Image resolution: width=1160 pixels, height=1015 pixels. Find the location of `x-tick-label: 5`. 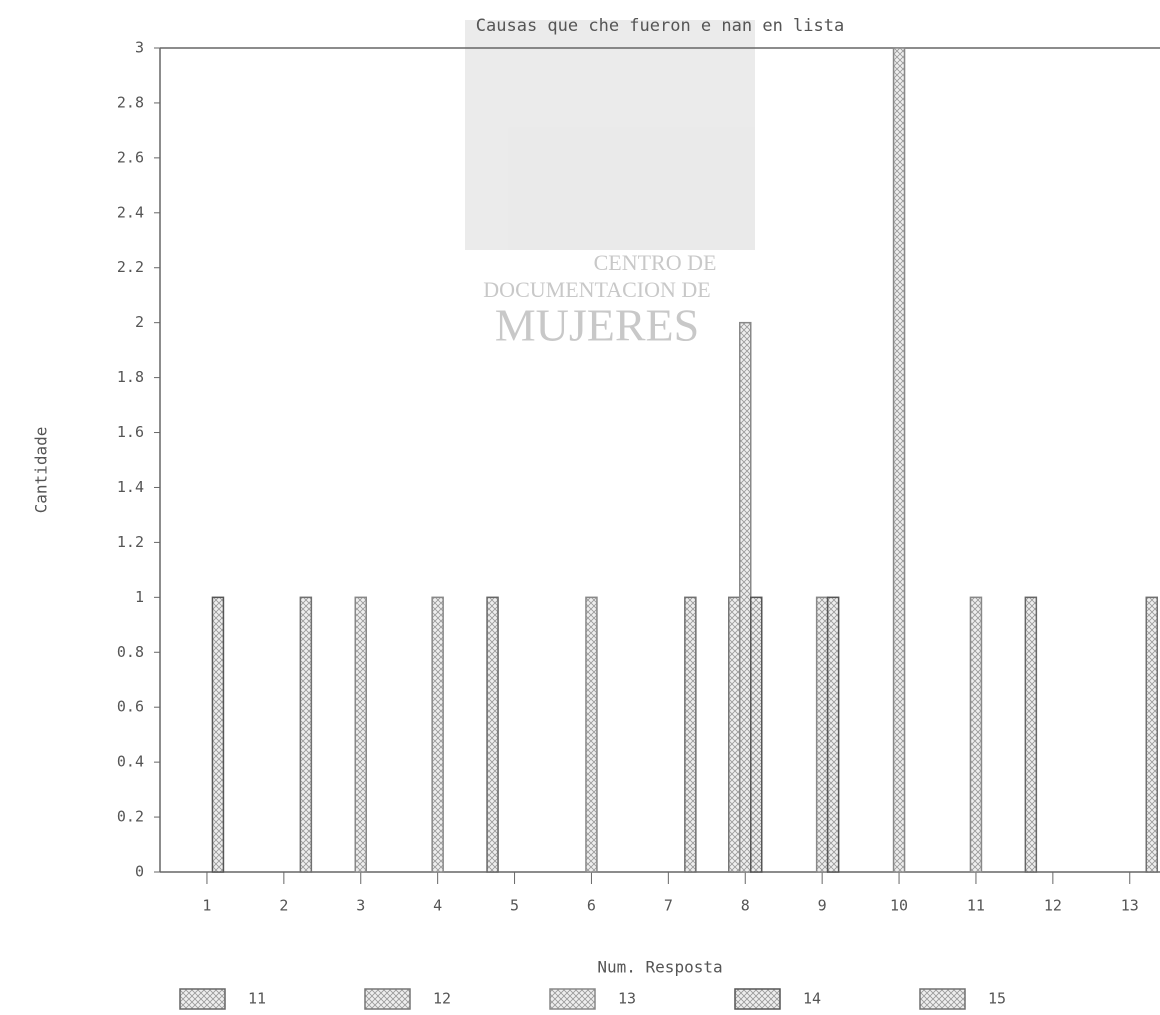

x-tick-label: 5 is located at coordinates (514, 906).